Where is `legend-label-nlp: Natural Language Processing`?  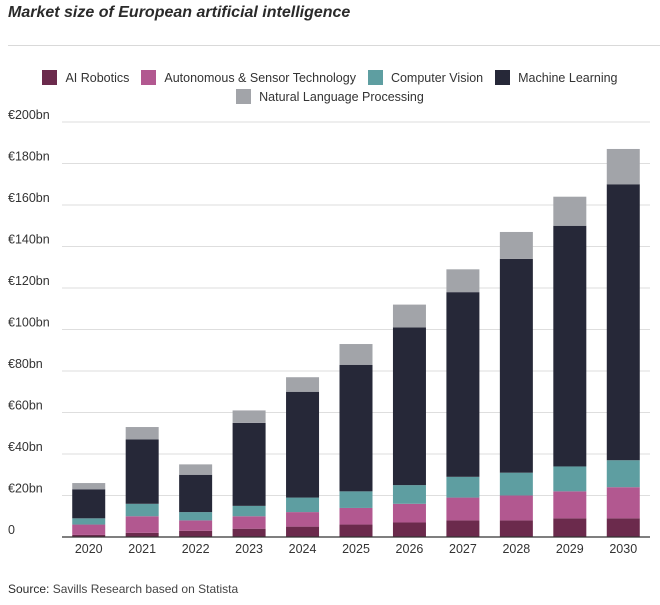
legend-label-nlp: Natural Language Processing is located at coordinates (341, 96).